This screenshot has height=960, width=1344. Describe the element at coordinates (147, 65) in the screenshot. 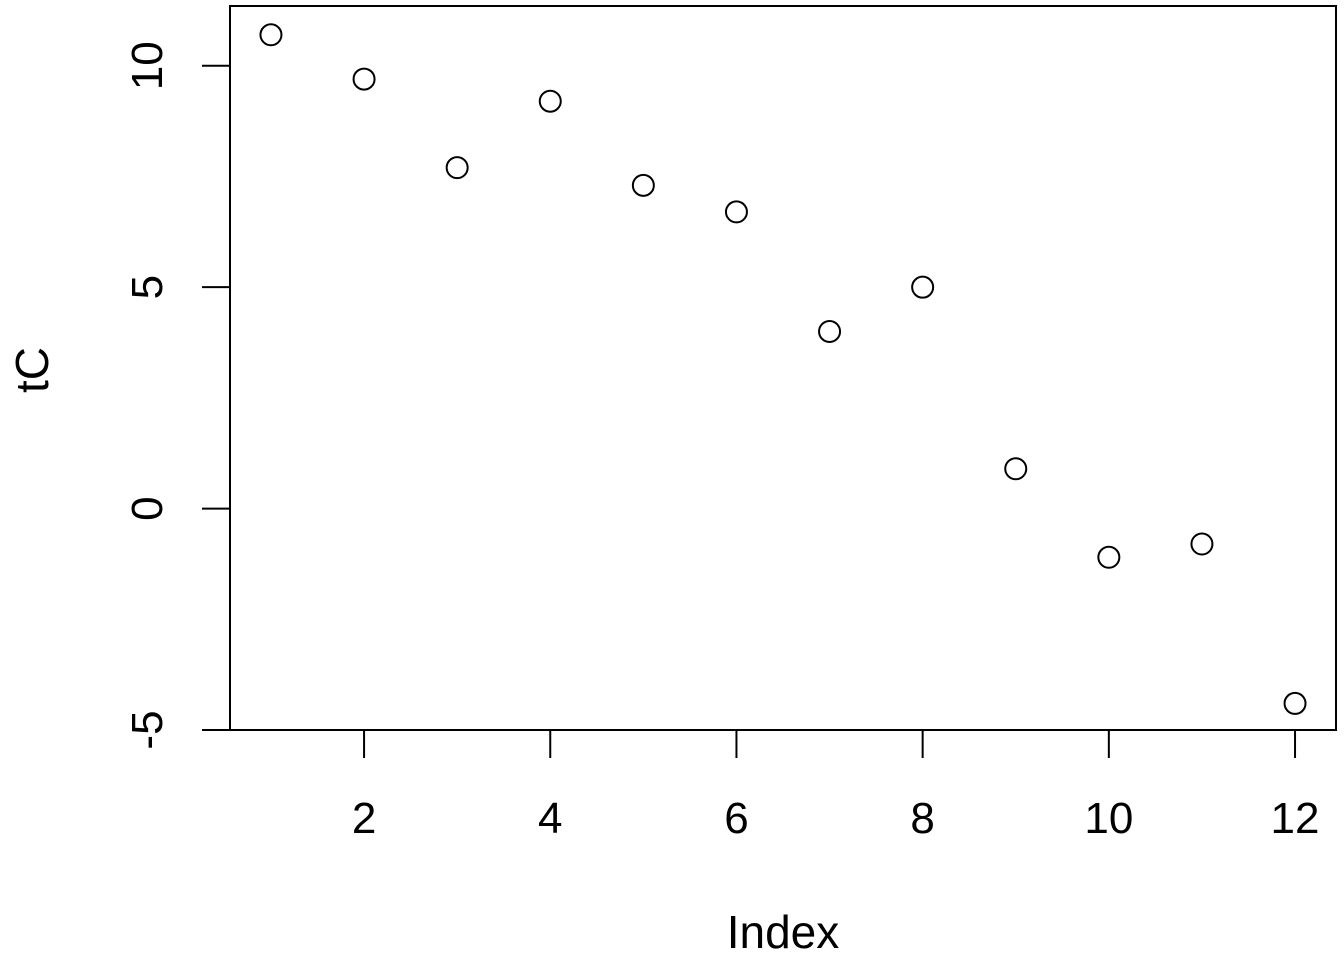

I see `y-tick-label: 10` at that location.